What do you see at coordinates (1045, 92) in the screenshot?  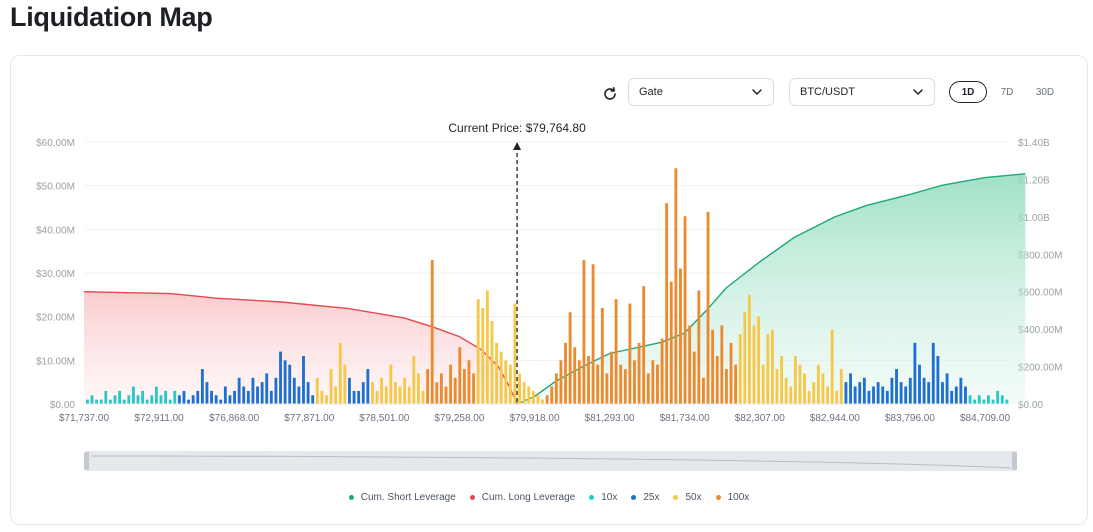 I see `timeframe-30d-button: 30D` at bounding box center [1045, 92].